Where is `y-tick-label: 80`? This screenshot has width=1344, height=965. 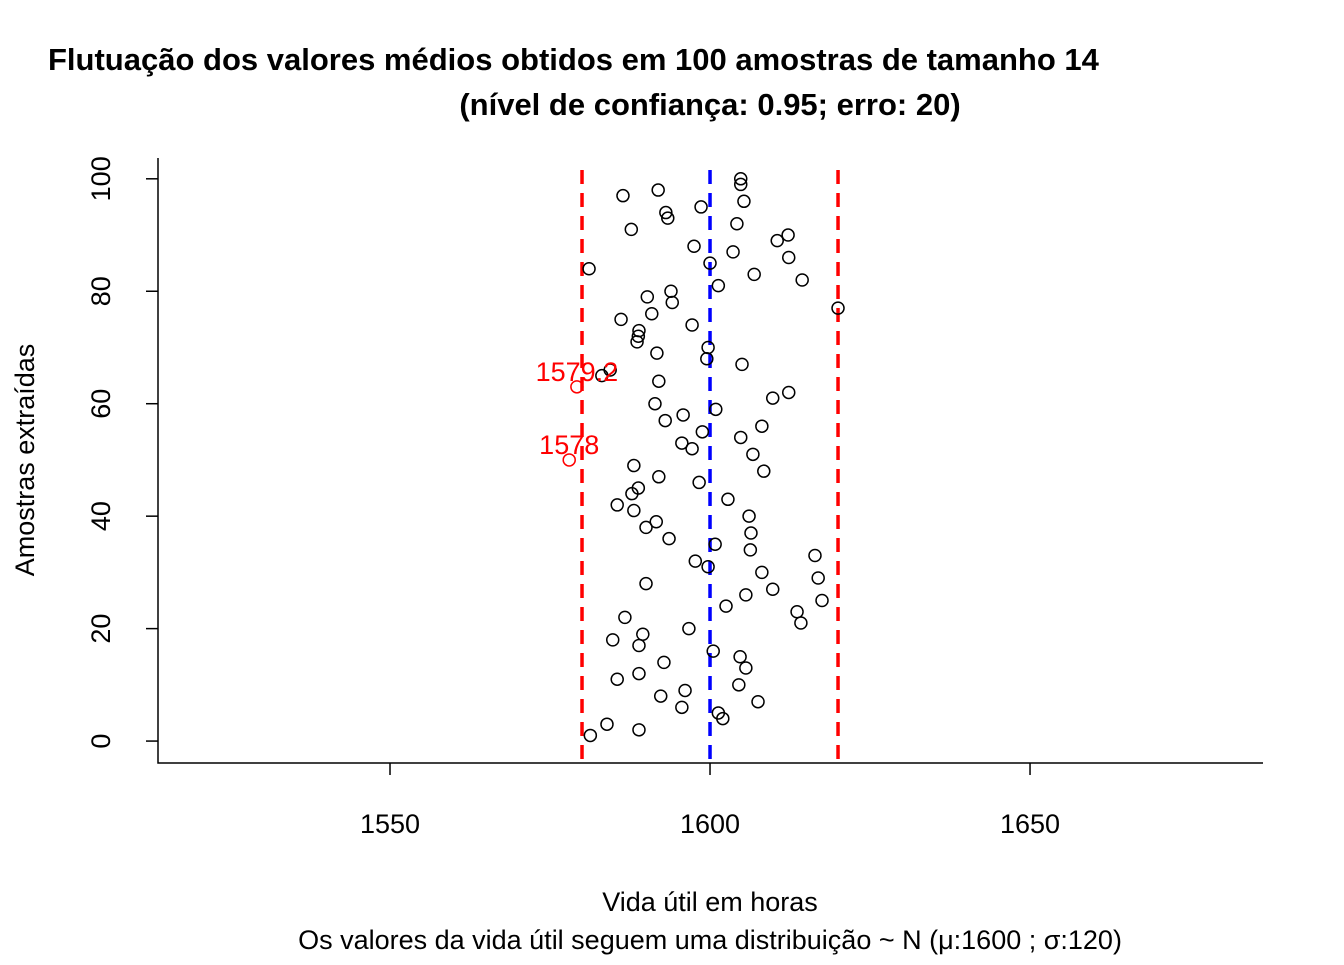 y-tick-label: 80 is located at coordinates (101, 291).